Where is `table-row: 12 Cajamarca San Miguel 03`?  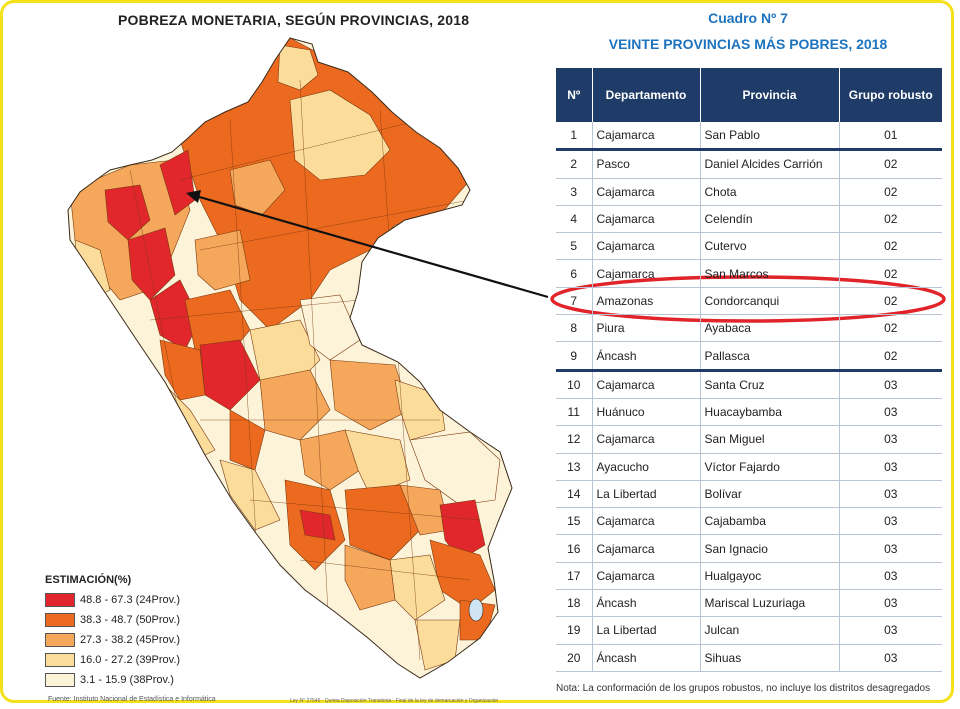
table-row: 12 Cajamarca San Miguel 03 is located at coordinates (749, 439).